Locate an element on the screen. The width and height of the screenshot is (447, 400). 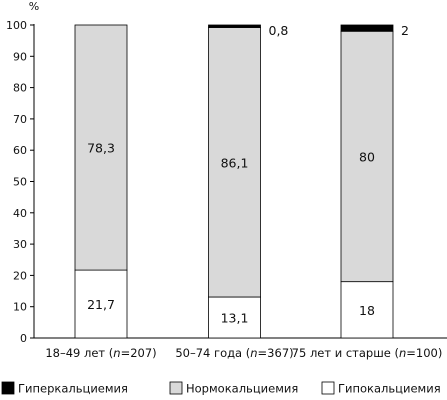
data-label: 78,3 is located at coordinates (101, 148).